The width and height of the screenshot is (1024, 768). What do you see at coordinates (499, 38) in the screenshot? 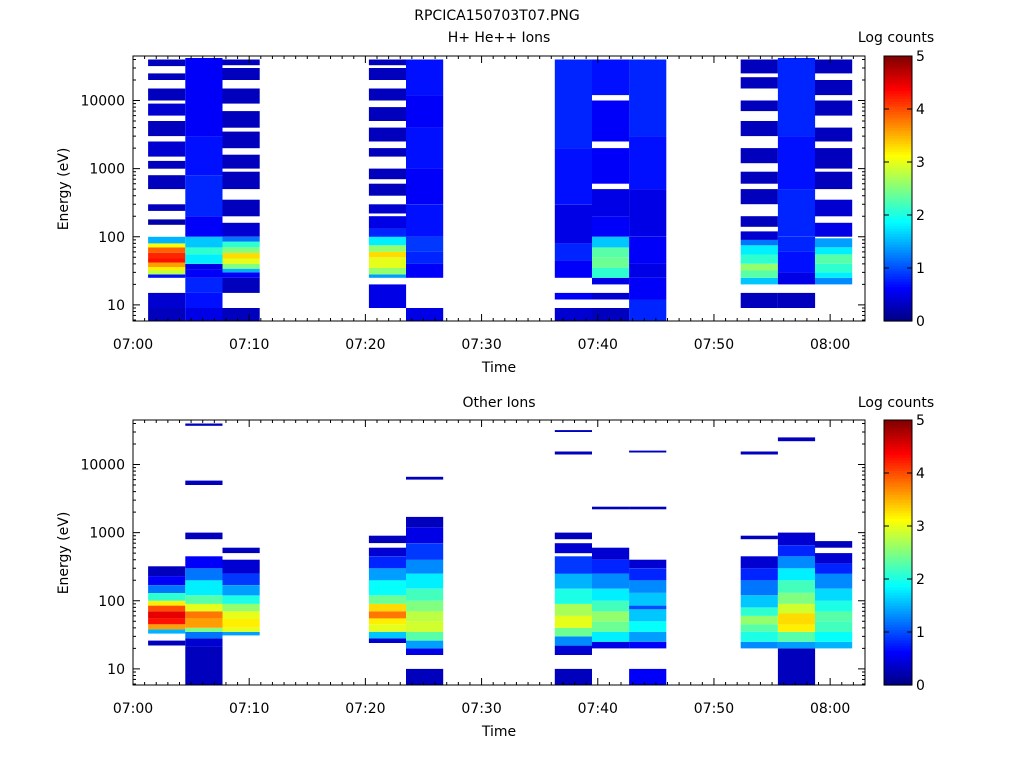
I see `panel-title: H+ He++ Ions` at bounding box center [499, 38].